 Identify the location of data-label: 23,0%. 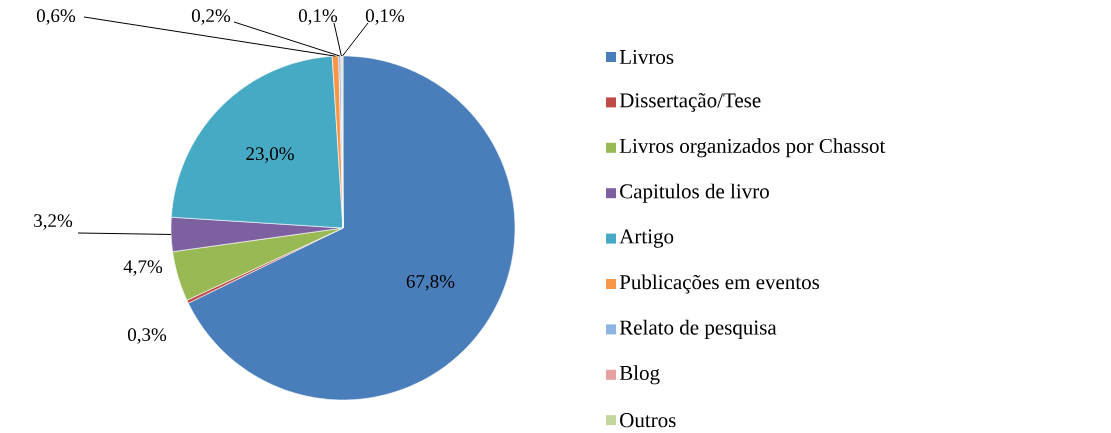
(270, 155).